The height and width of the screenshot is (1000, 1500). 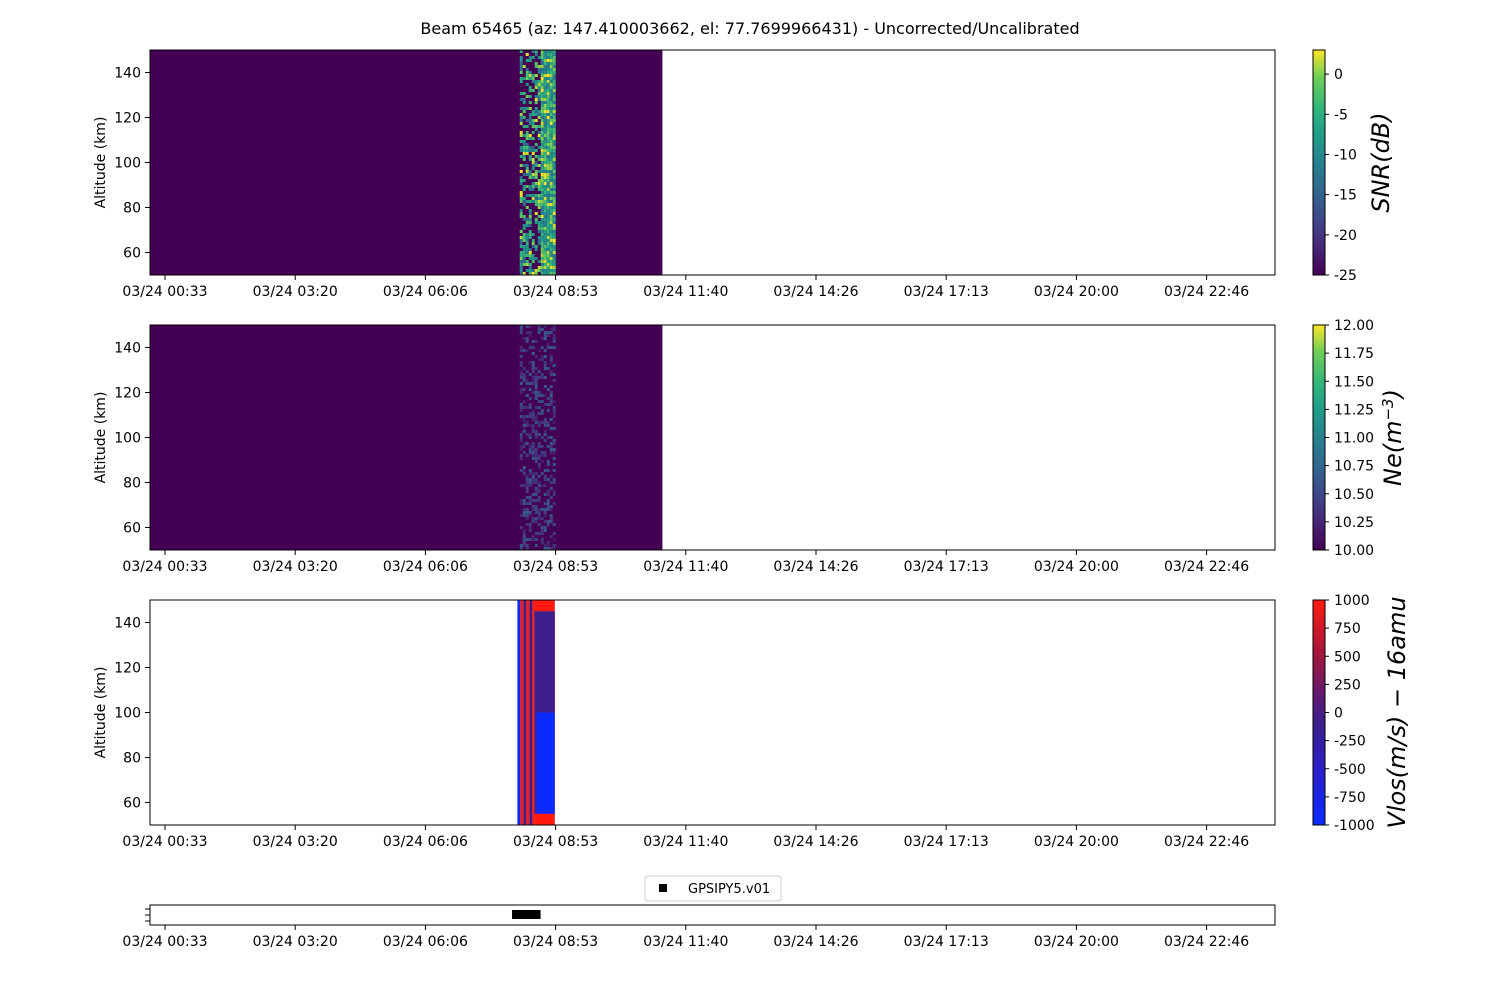 What do you see at coordinates (536, 712) in the screenshot?
I see `vlos-heatmap-cells` at bounding box center [536, 712].